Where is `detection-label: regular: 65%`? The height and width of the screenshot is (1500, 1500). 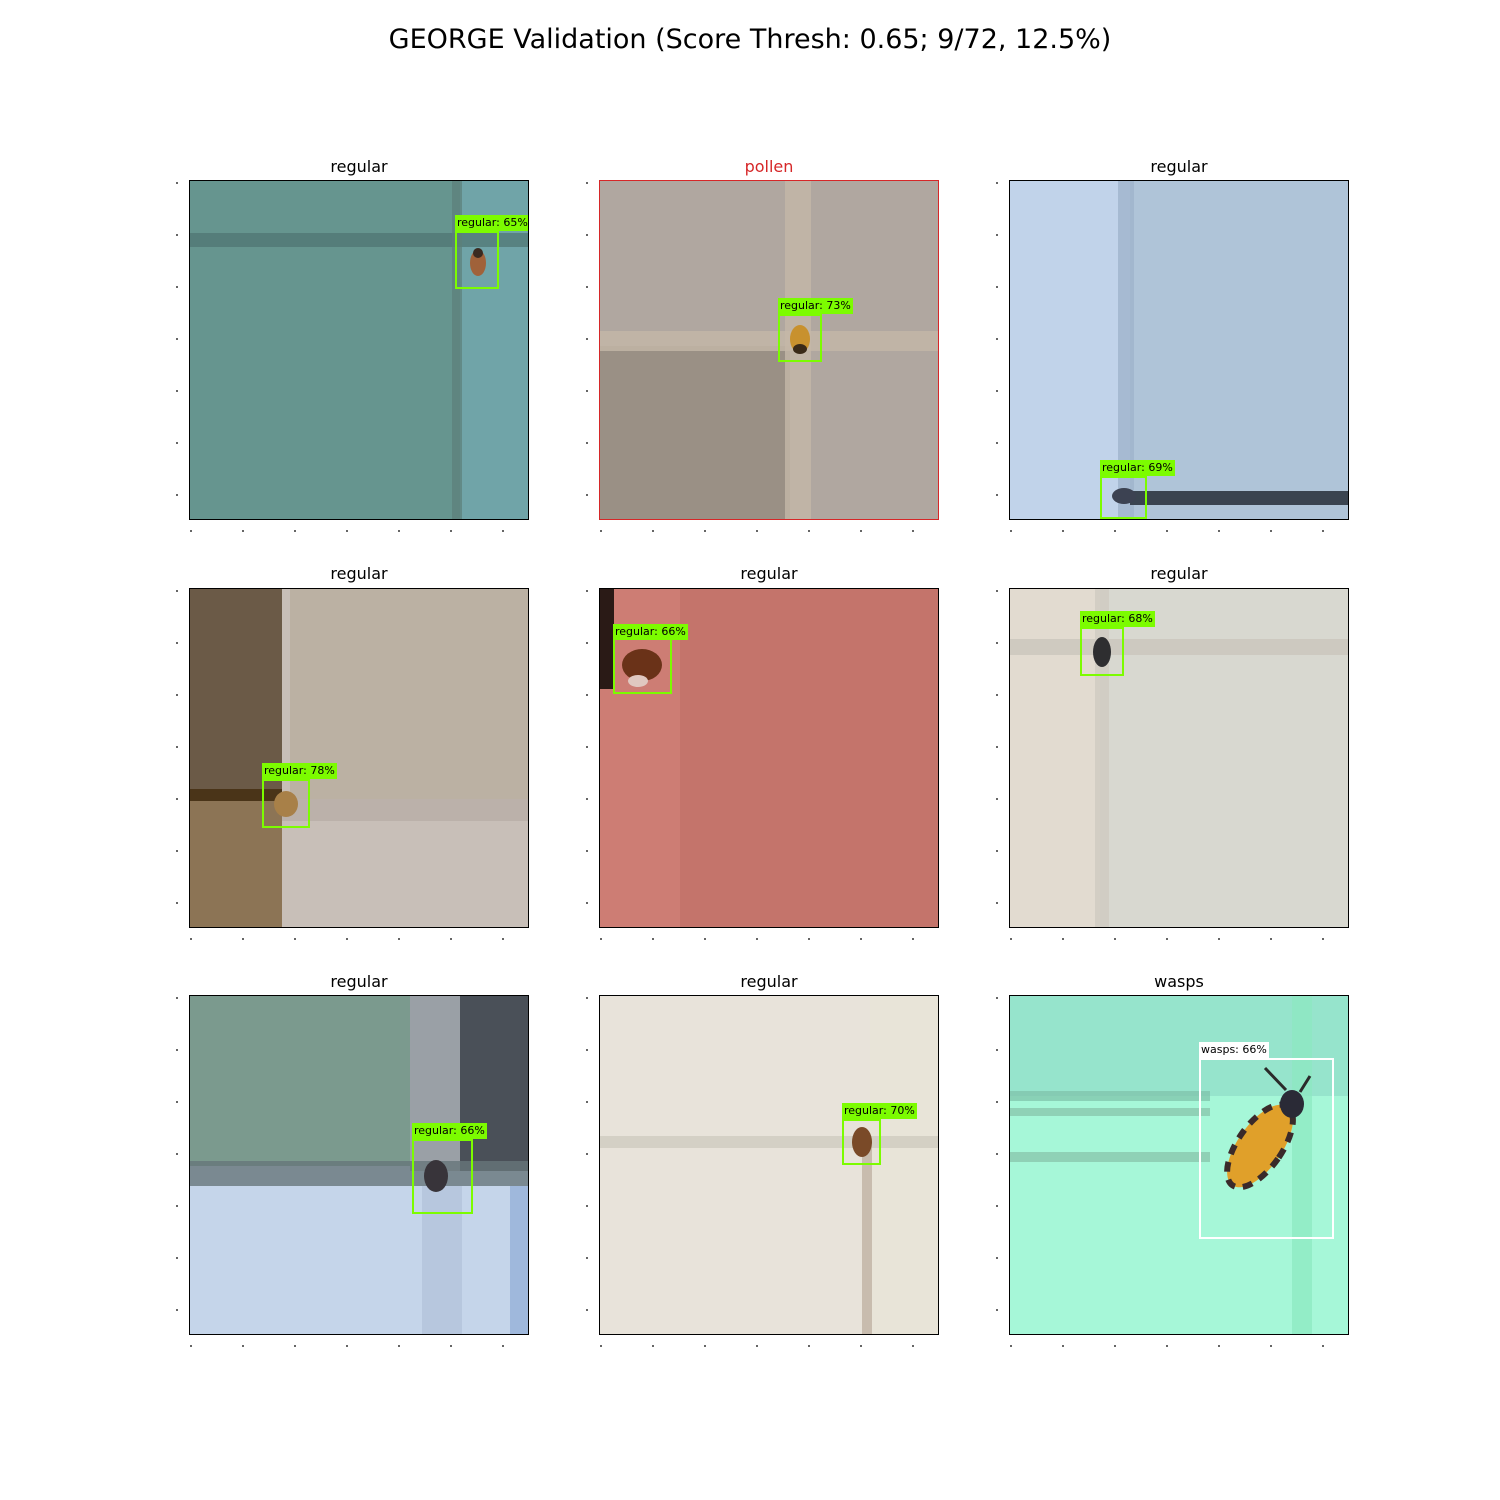
detection-label: regular: 65% is located at coordinates (491, 223).